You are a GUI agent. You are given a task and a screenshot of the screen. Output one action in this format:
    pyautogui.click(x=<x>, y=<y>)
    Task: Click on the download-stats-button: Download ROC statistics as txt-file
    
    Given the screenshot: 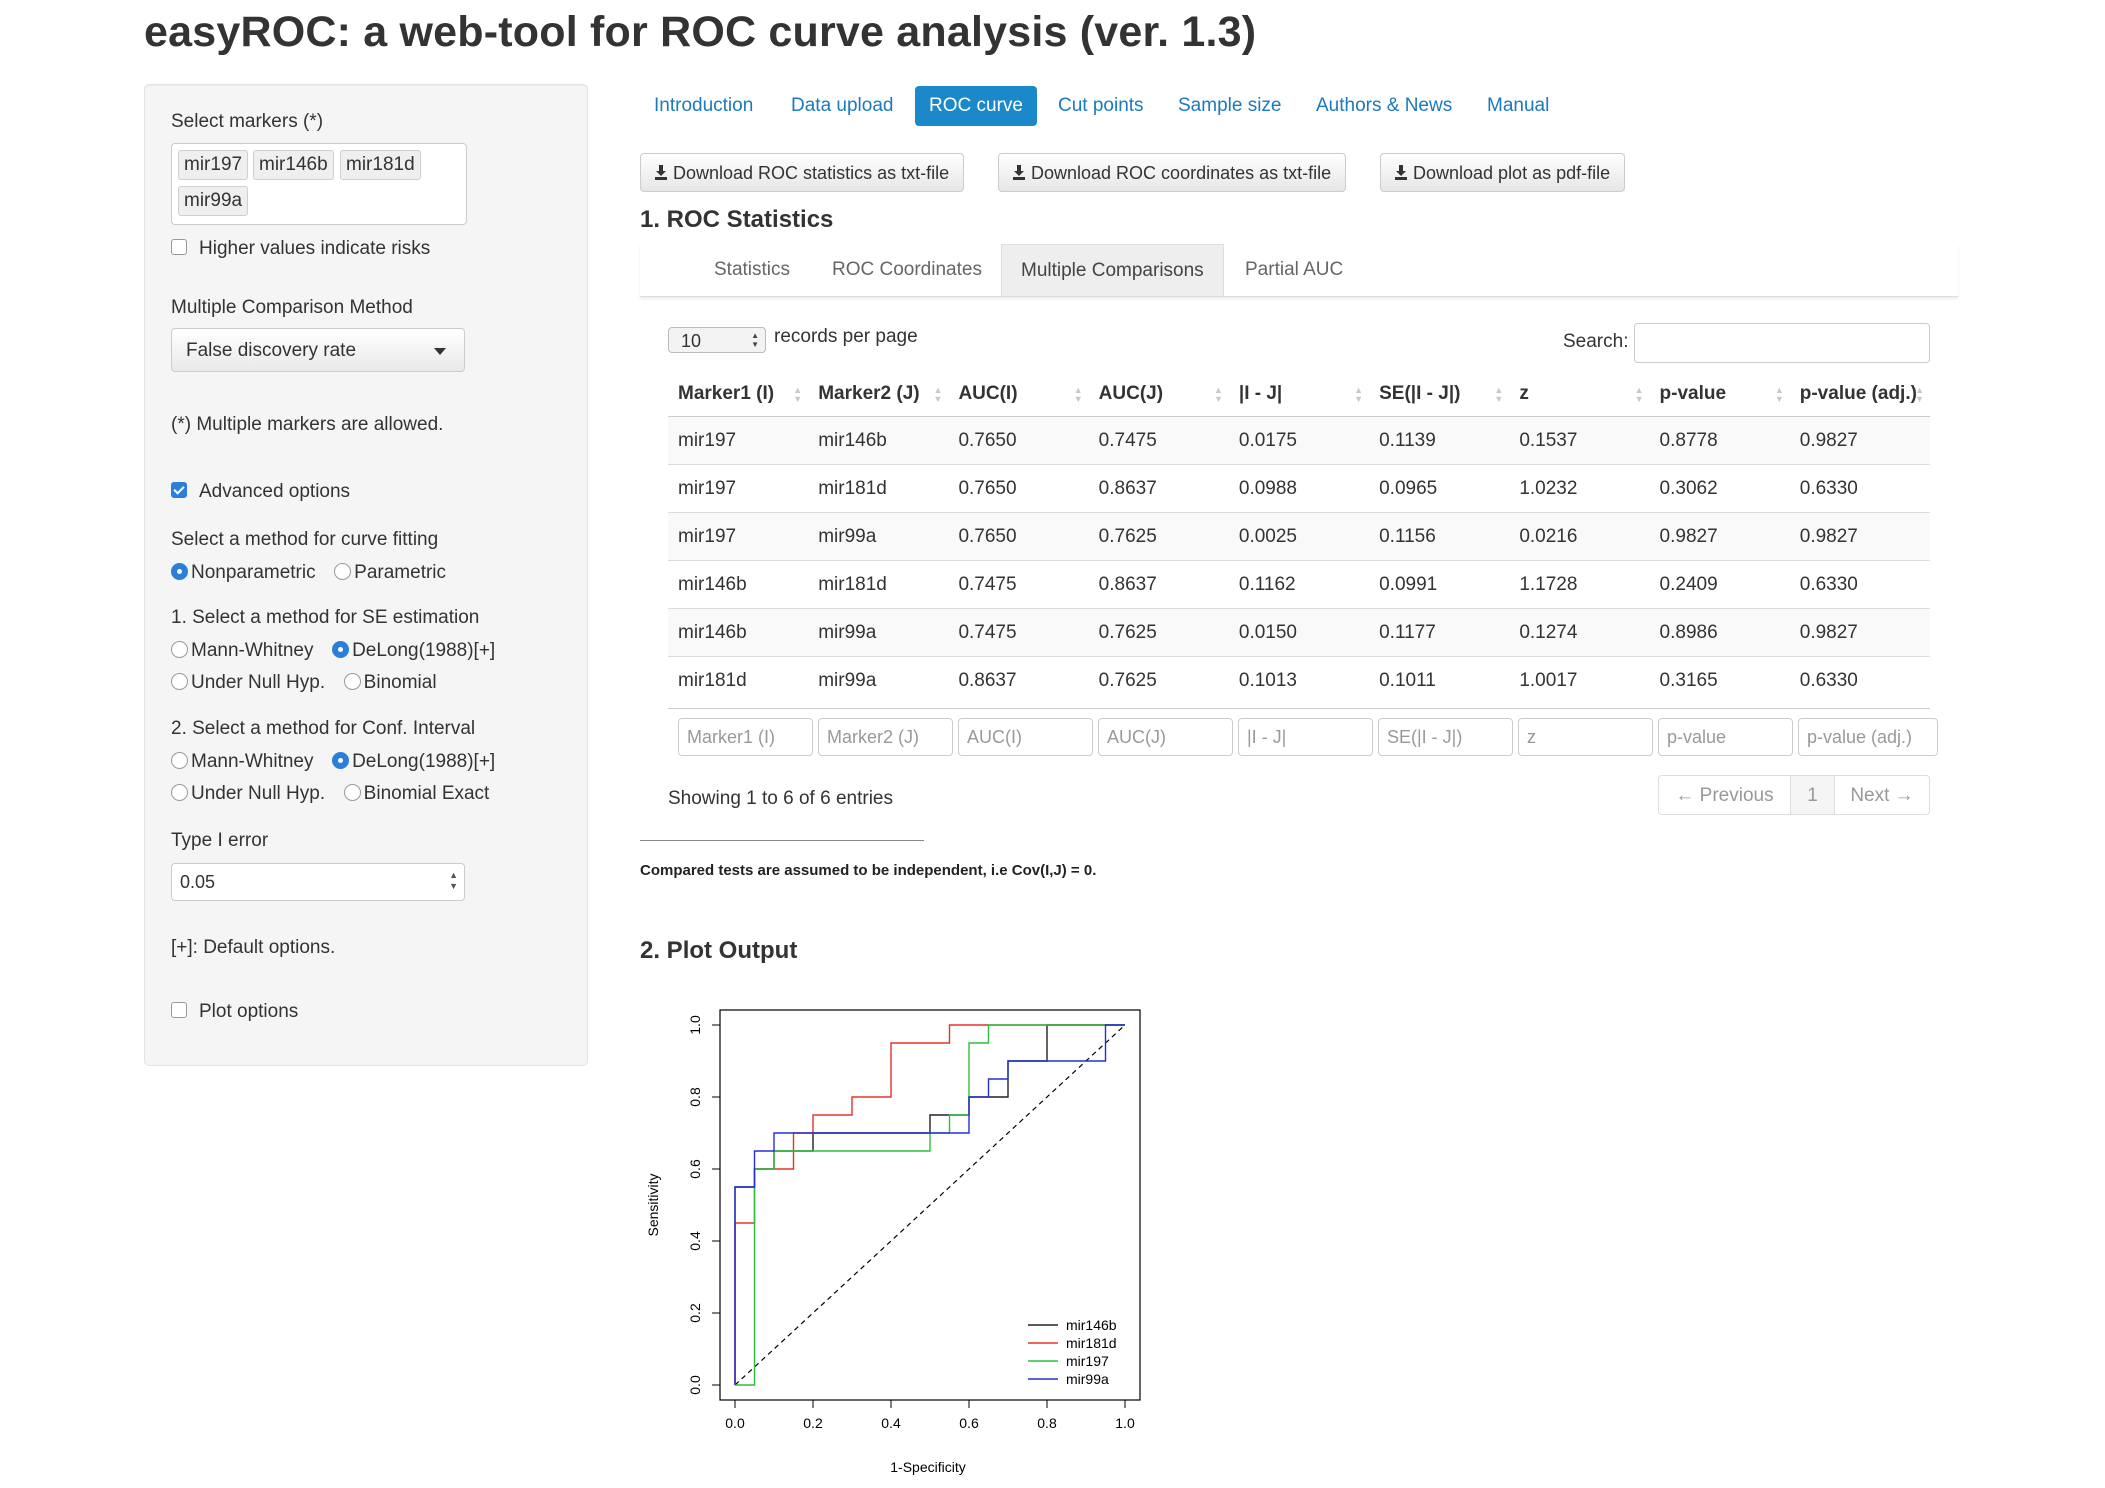 What is the action you would take?
    pyautogui.click(x=802, y=172)
    